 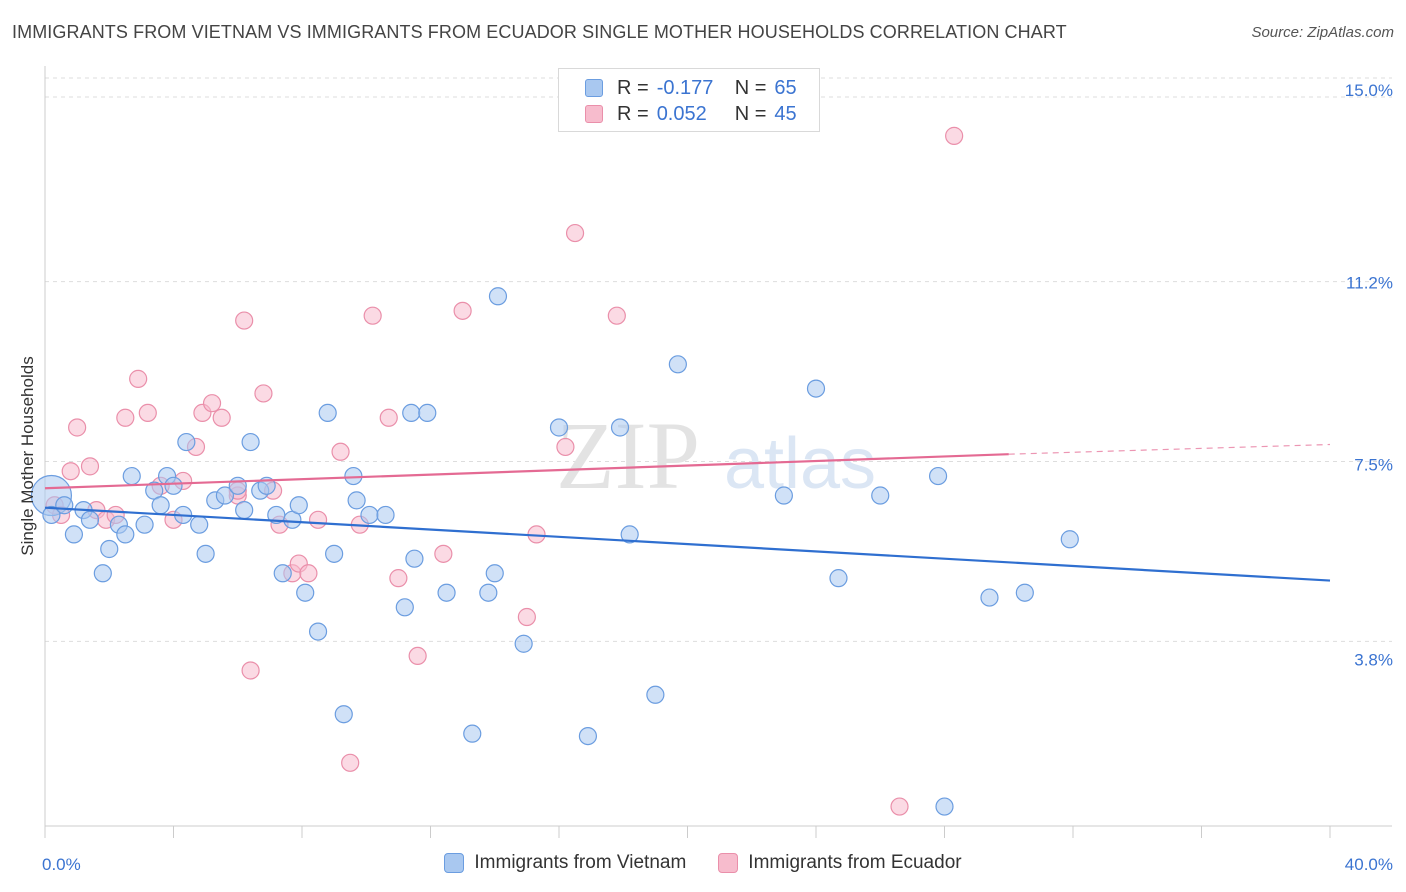 I want to click on y-tick-label: 11.2%, so click(x=1369, y=283).